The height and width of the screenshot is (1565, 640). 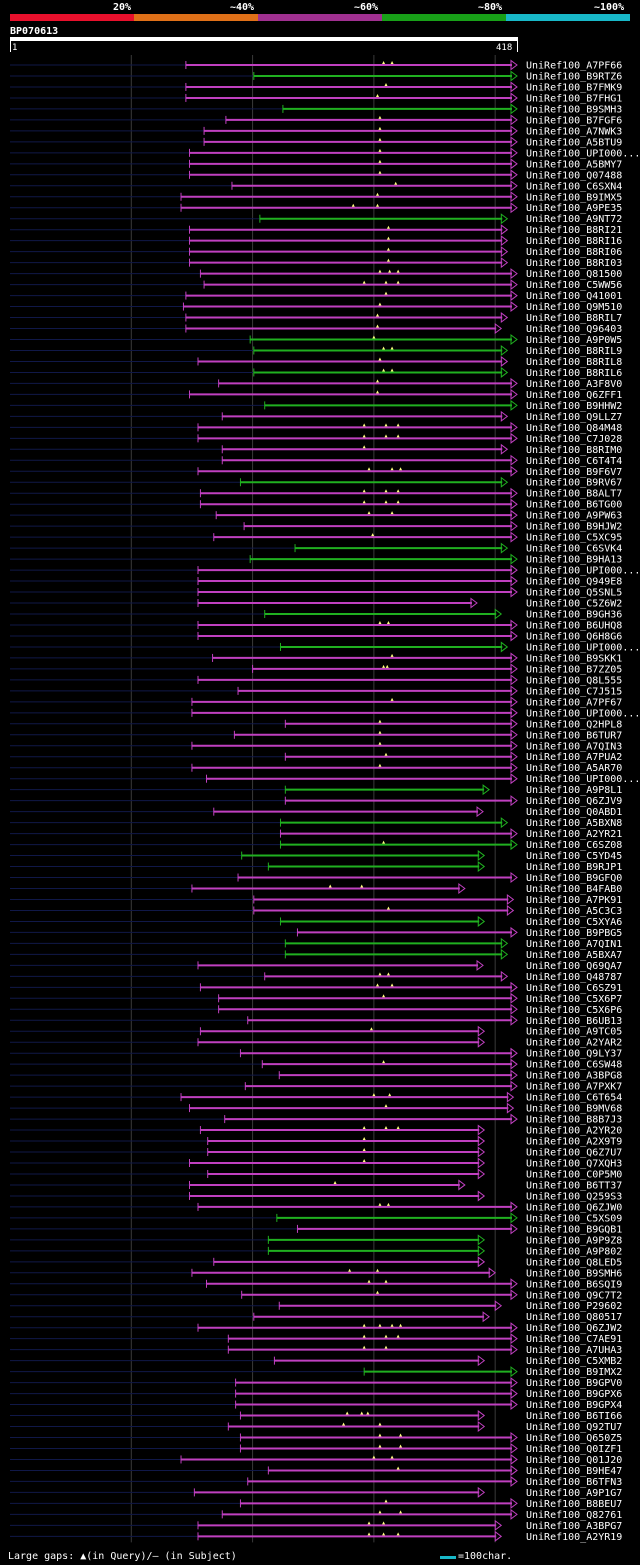 I want to click on hit-row: UniRef100_A9P9Z8, so click(x=316, y=1240).